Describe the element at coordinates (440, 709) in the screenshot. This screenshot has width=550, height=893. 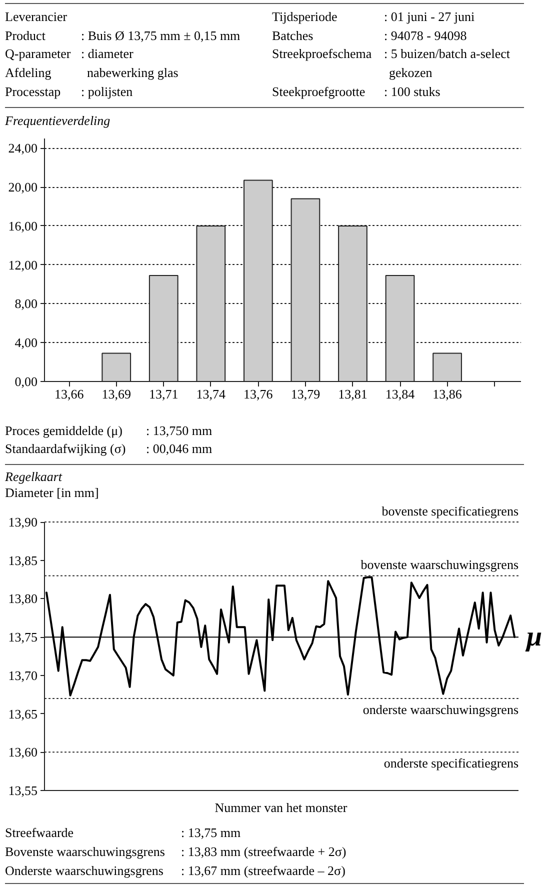
I see `ref-line-label: onderste waarschuwingsgrens` at that location.